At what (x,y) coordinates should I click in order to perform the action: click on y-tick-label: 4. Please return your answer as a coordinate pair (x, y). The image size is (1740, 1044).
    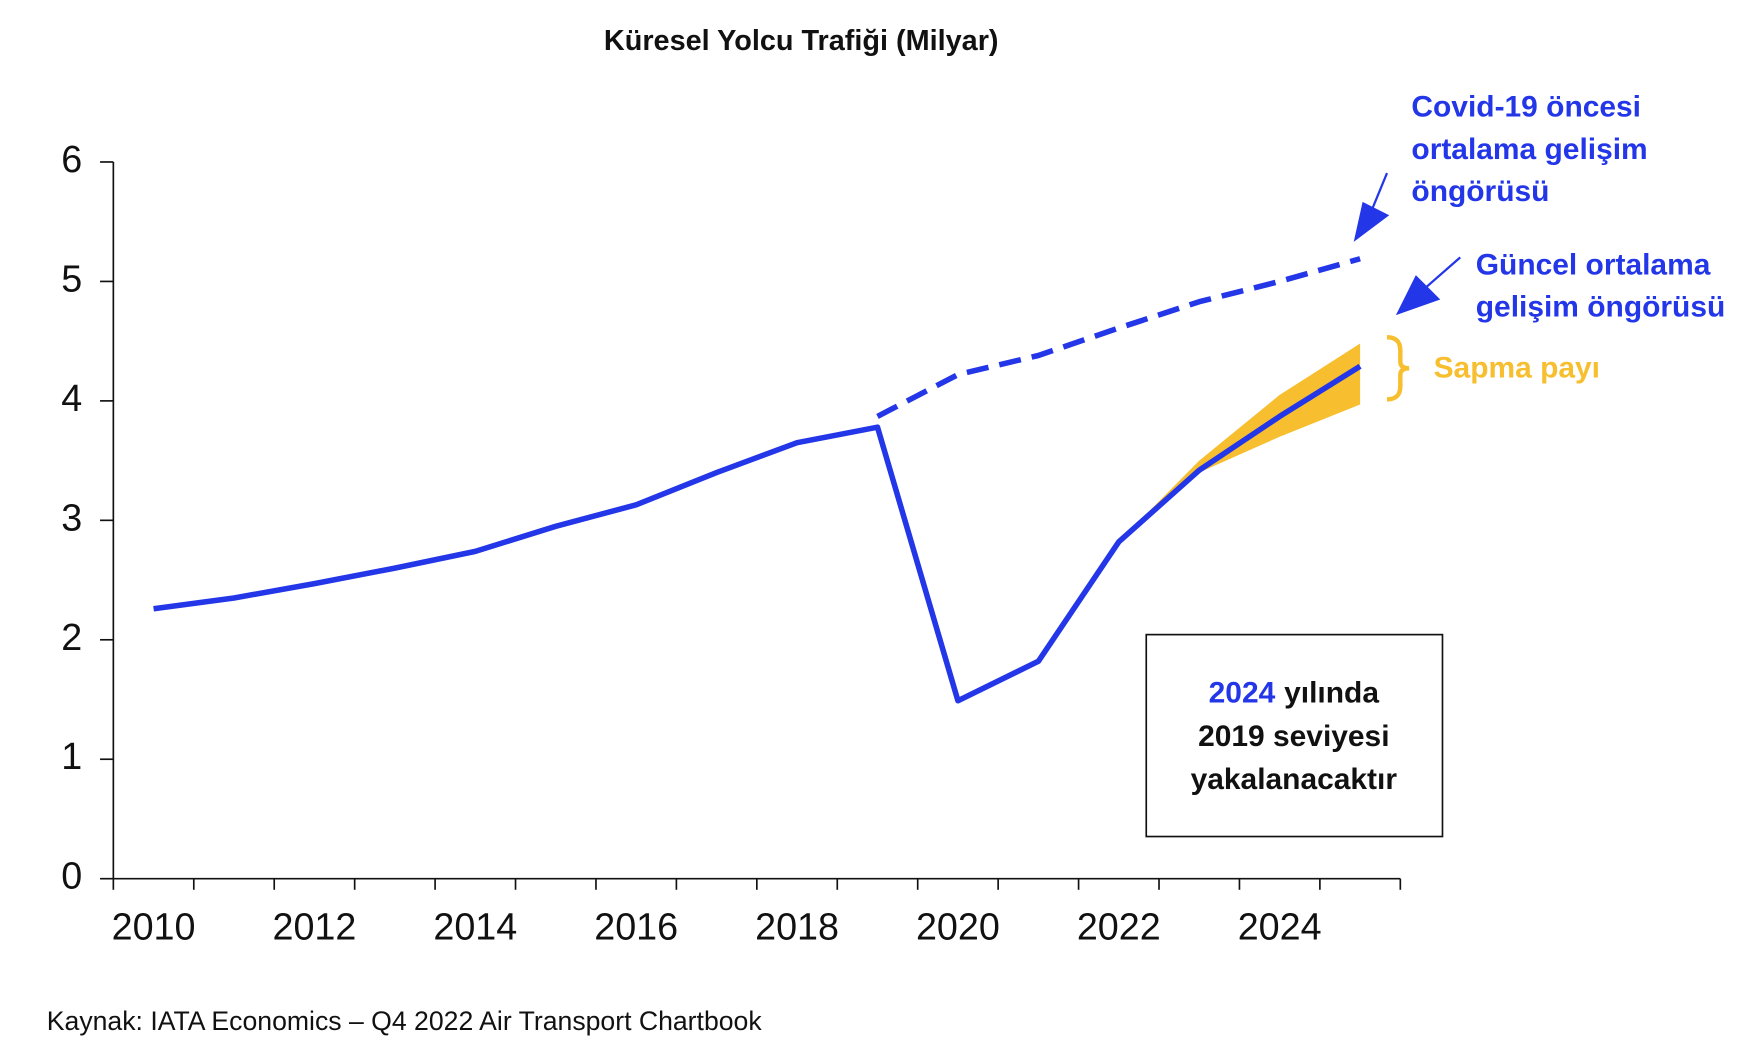
    Looking at the image, I should click on (71, 398).